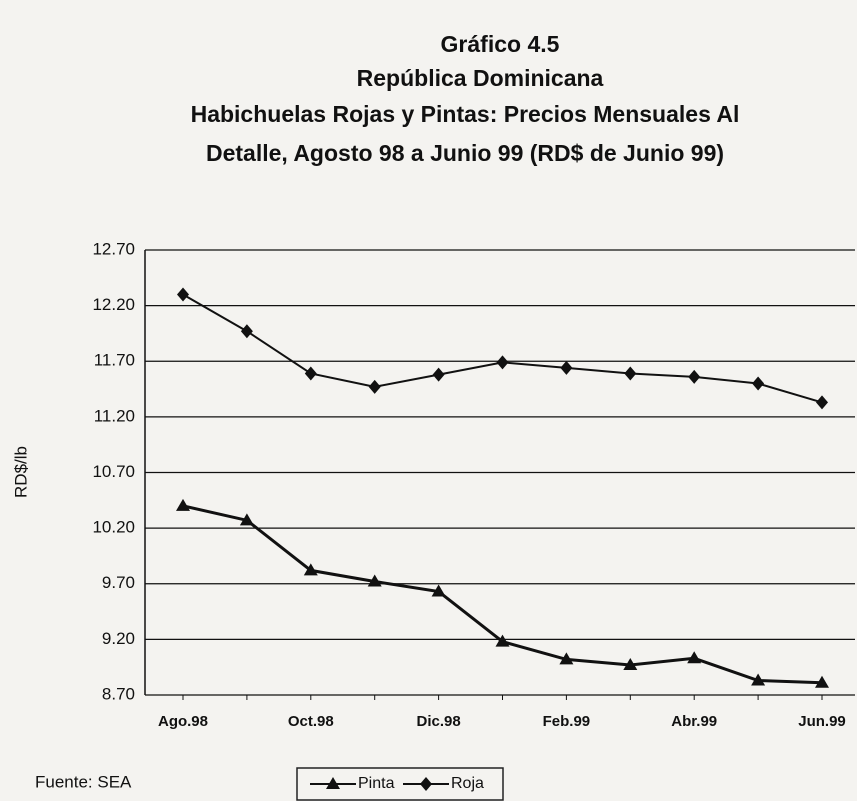 This screenshot has height=801, width=857. Describe the element at coordinates (118, 582) in the screenshot. I see `y-tick-label: 9.70` at that location.